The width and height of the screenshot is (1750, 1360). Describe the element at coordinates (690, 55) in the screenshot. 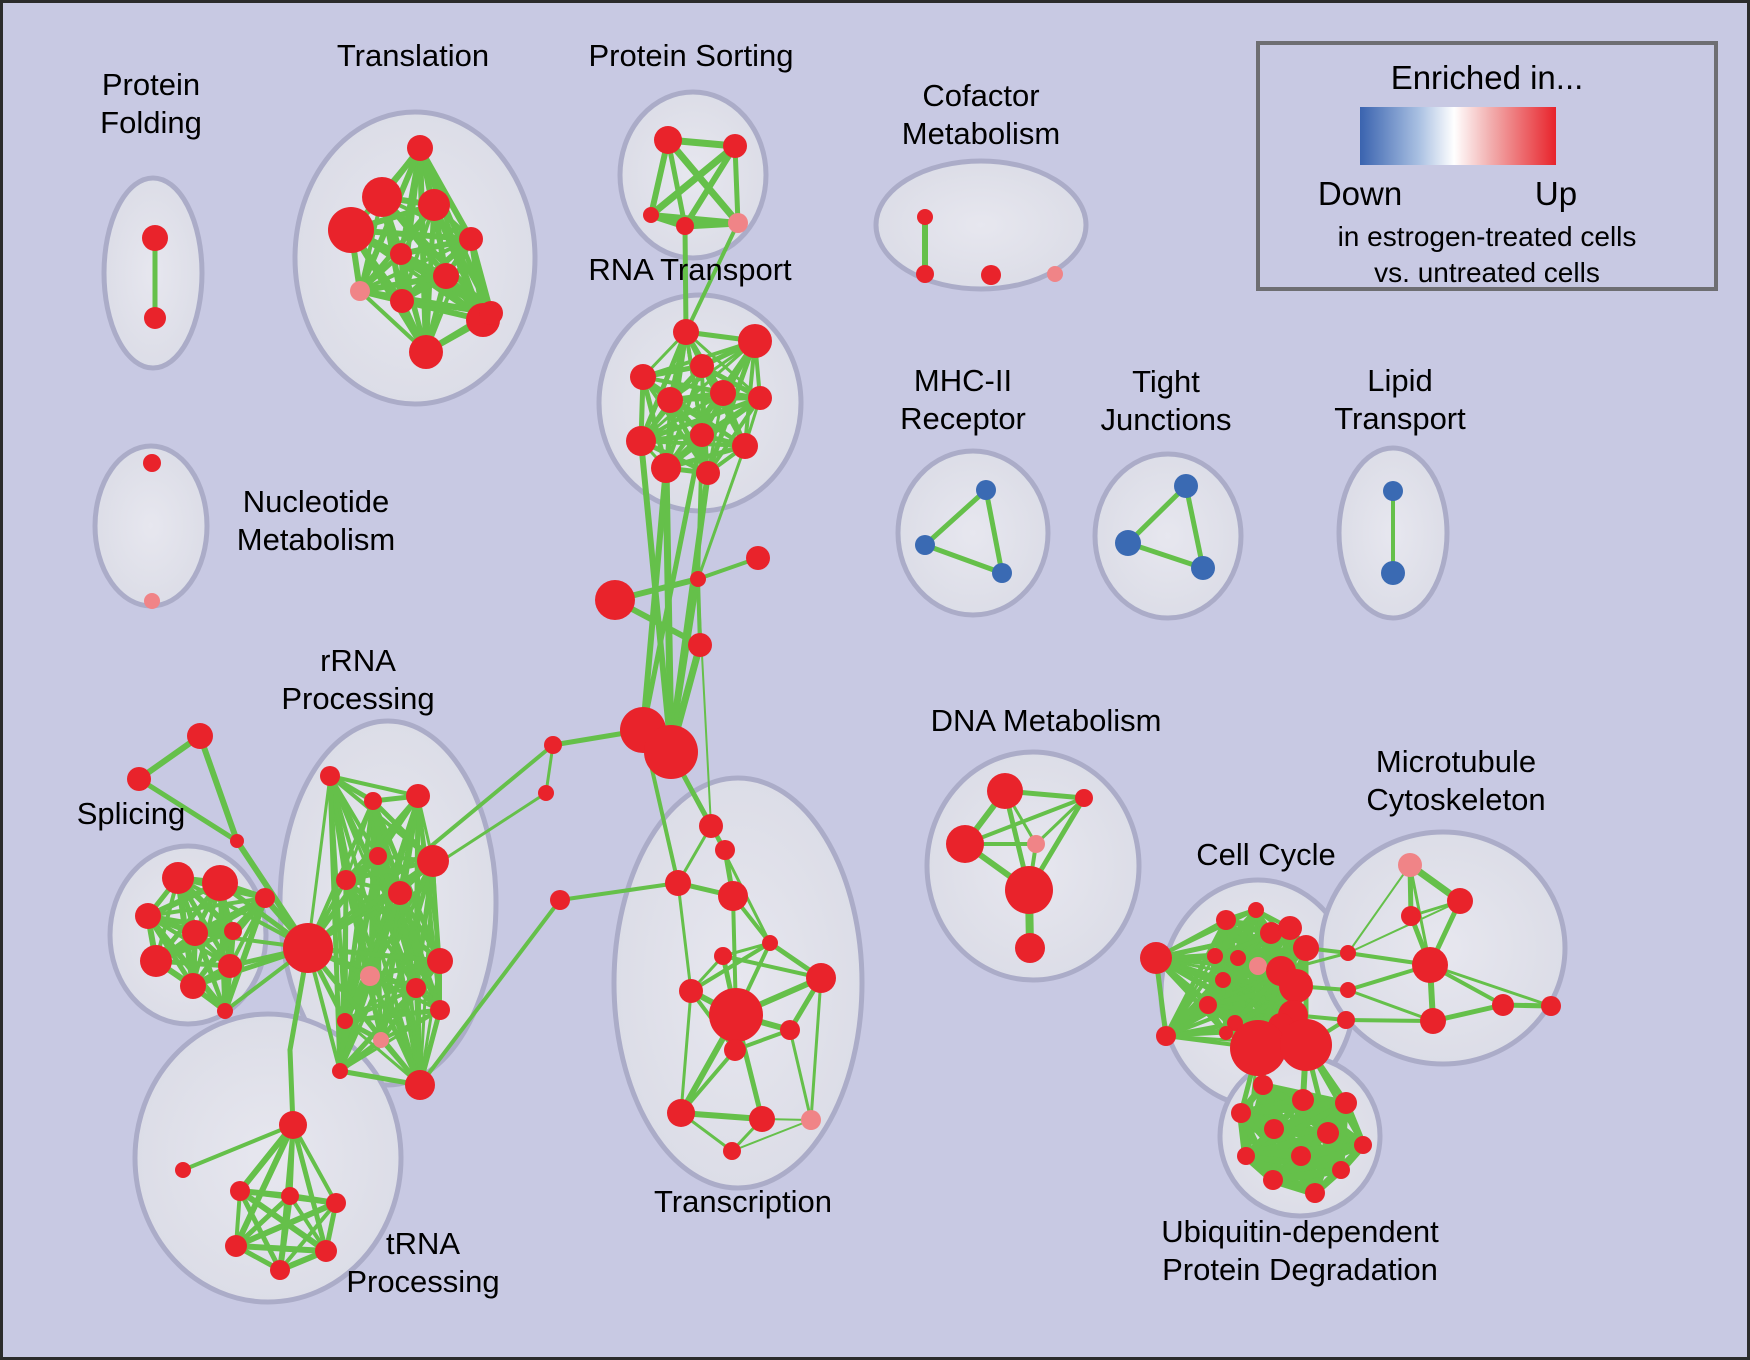

I see `protein-sorting-label: Protein Sorting` at that location.